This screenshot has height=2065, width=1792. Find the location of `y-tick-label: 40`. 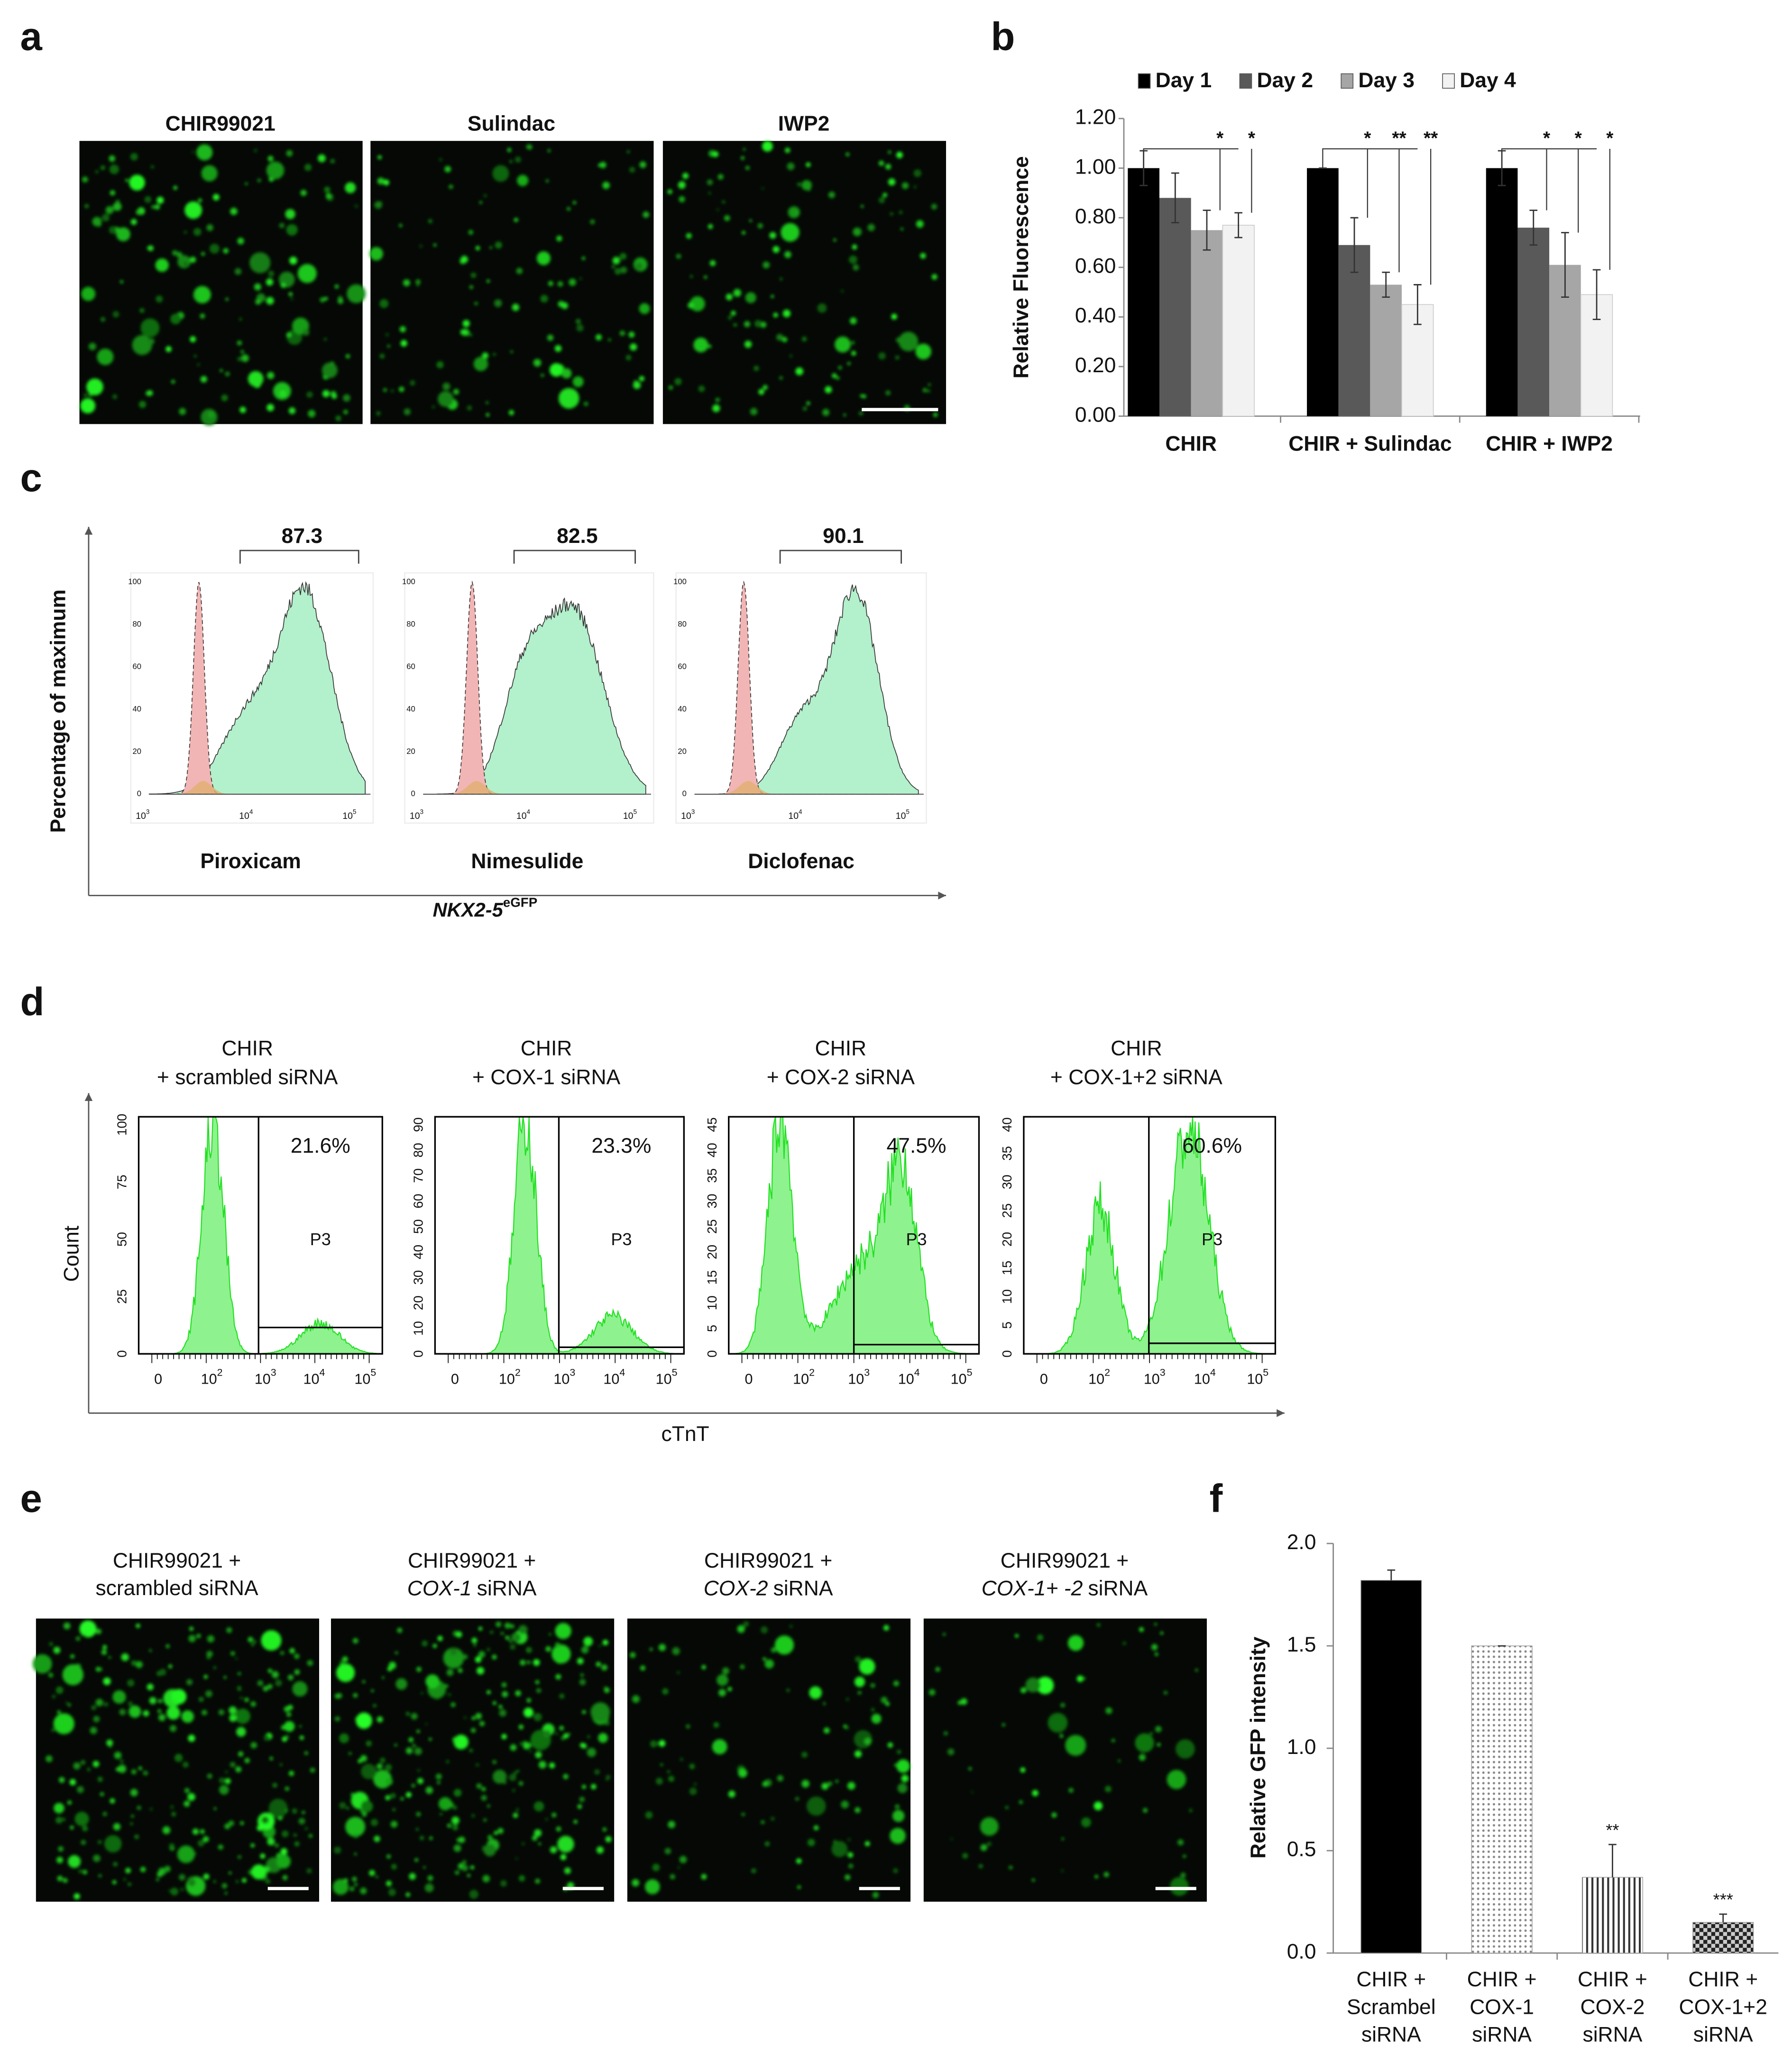

y-tick-label: 40 is located at coordinates (418, 1252).